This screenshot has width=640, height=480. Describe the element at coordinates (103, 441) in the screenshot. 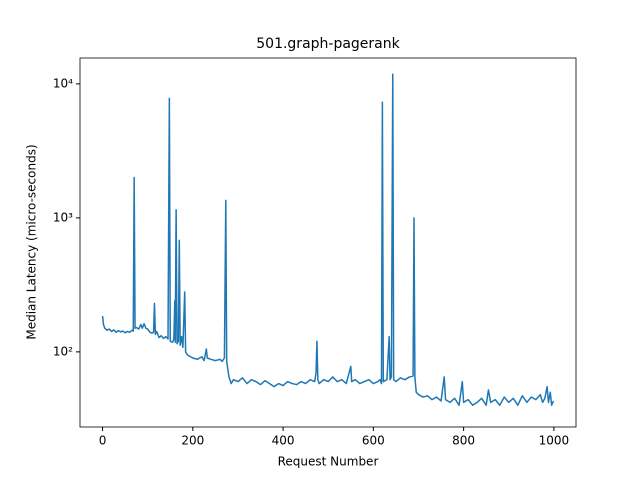

I see `x-tick-label: 0` at that location.